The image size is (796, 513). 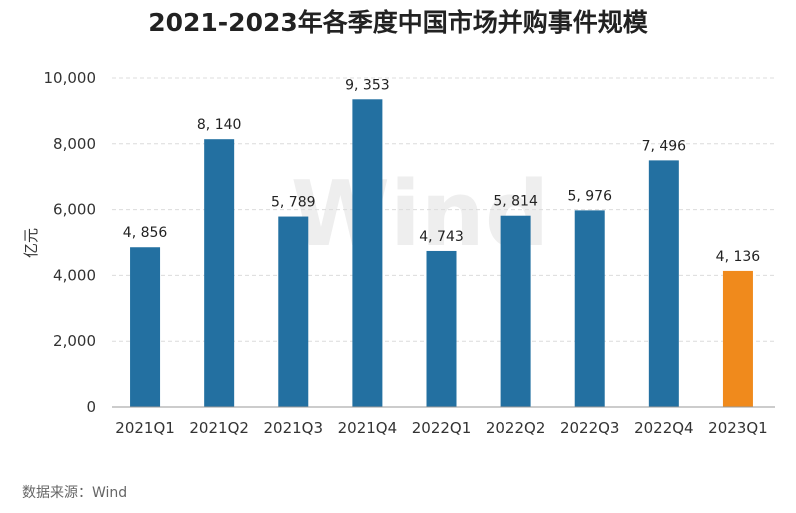 What do you see at coordinates (31, 243) in the screenshot?
I see `y-axis-label: 亿元` at bounding box center [31, 243].